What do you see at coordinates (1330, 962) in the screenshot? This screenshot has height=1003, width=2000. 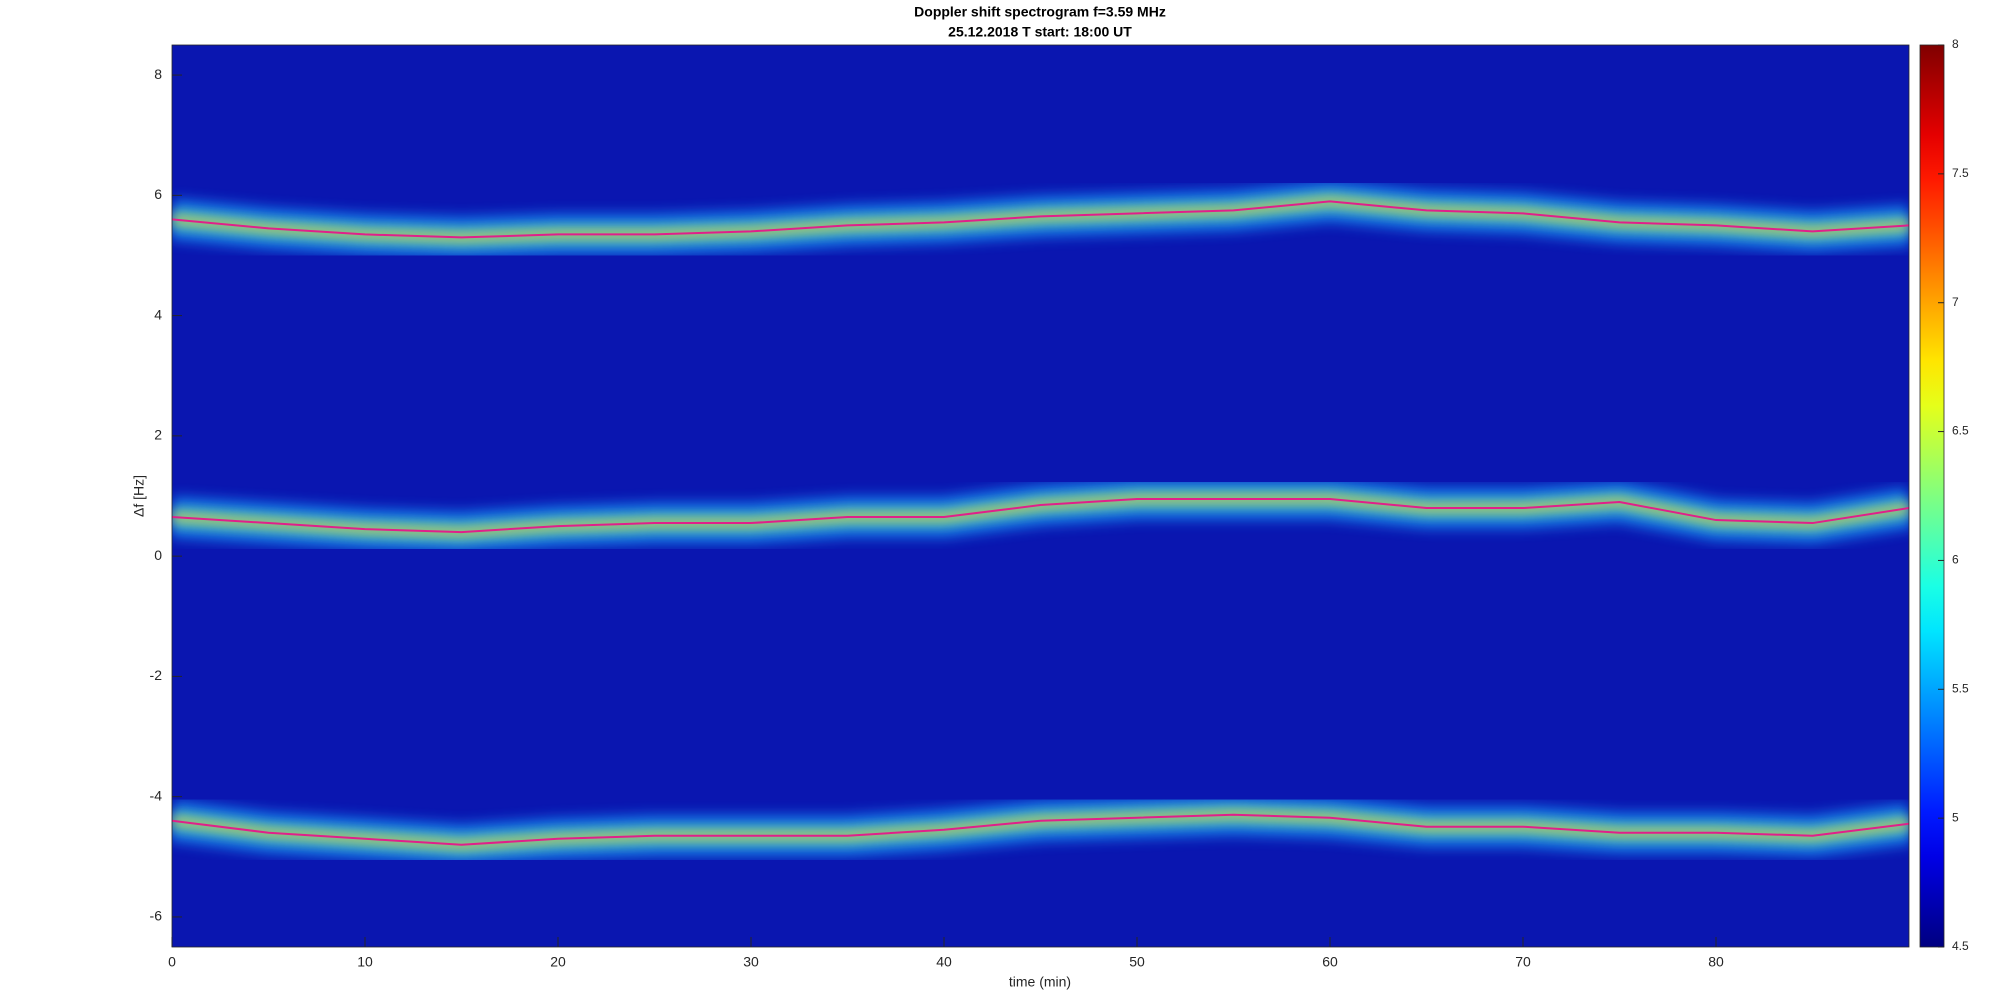 I see `x-tick-label: 60` at bounding box center [1330, 962].